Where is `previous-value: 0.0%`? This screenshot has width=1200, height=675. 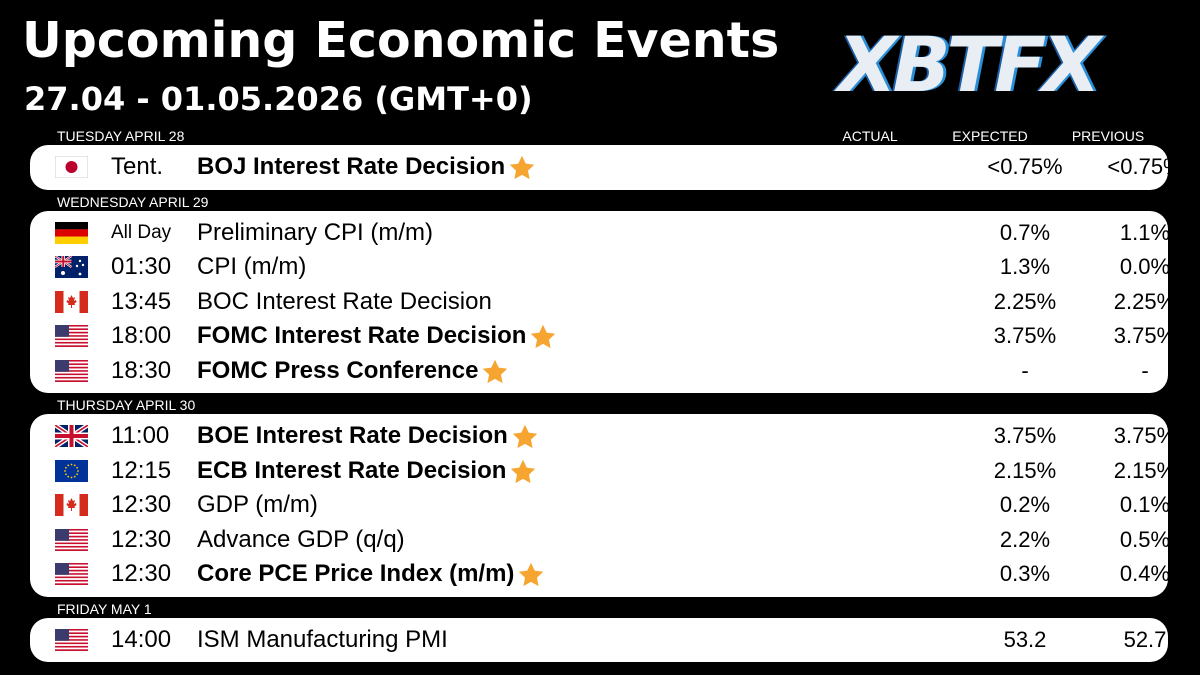 previous-value: 0.0% is located at coordinates (1145, 266).